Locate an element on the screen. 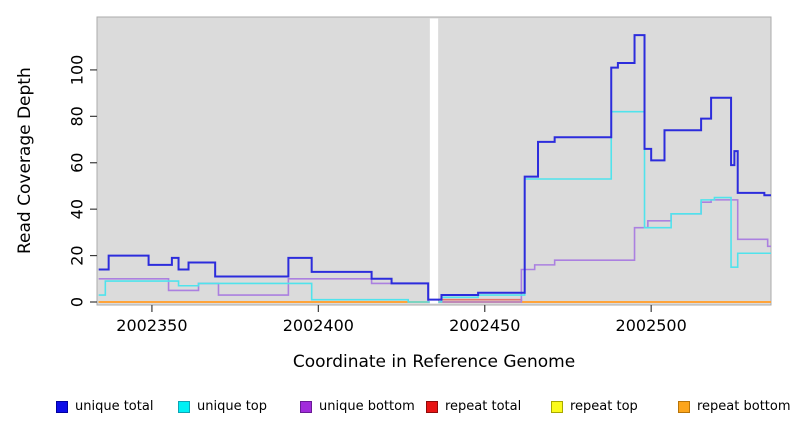 The height and width of the screenshot is (432, 792). y-tick-label: 60 is located at coordinates (77, 163).